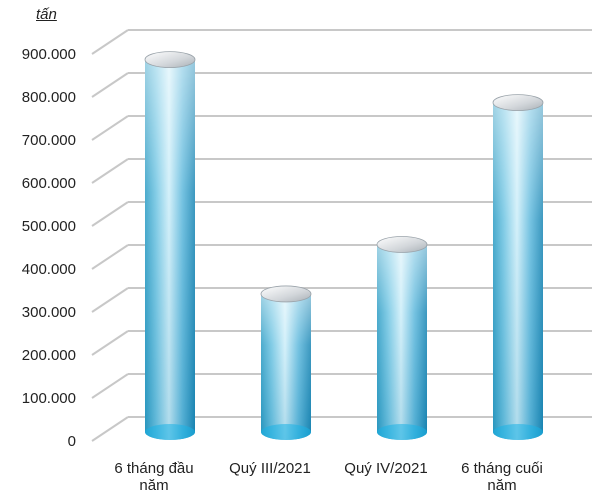 The width and height of the screenshot is (595, 498). What do you see at coordinates (49, 97) in the screenshot?
I see `y-tick-label: 800.000` at bounding box center [49, 97].